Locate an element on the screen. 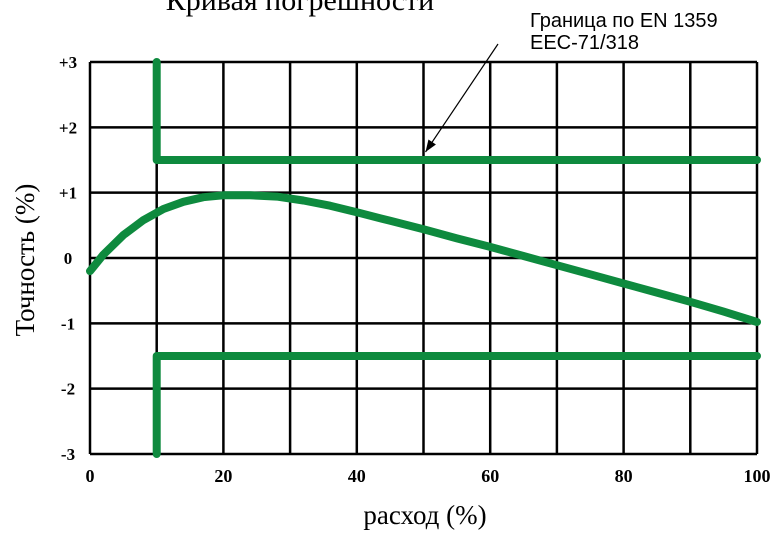  y-tick-label: 0 is located at coordinates (68, 258).